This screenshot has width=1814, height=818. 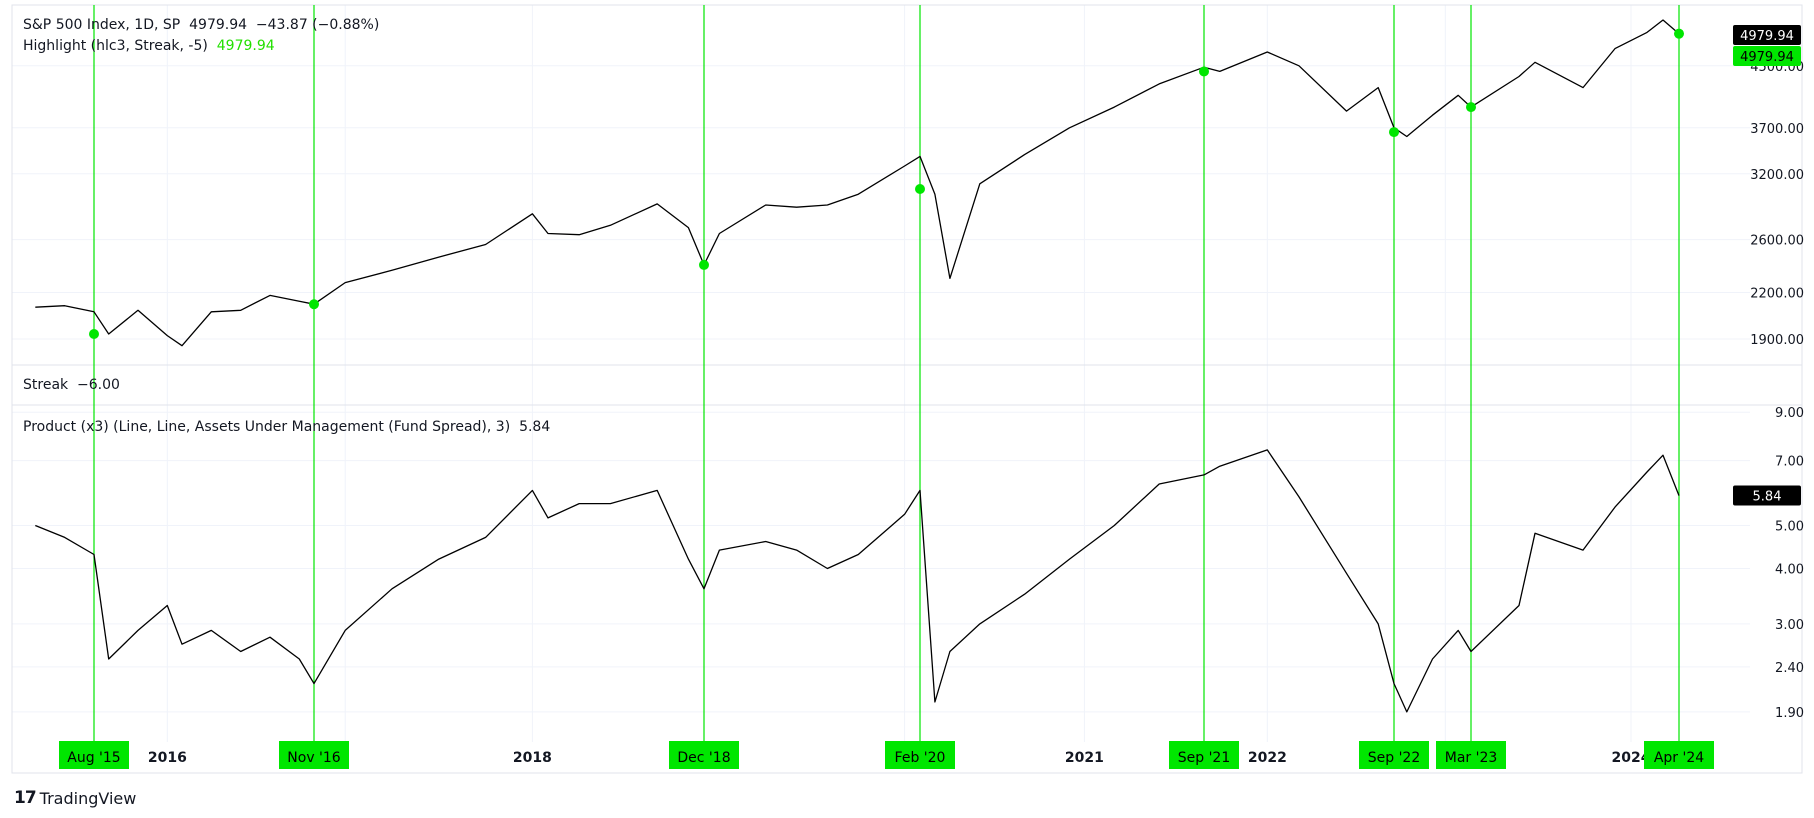 I want to click on legend-highlight: Highlight (hlc3, Streak, -5) 4979.94, so click(x=149, y=46).